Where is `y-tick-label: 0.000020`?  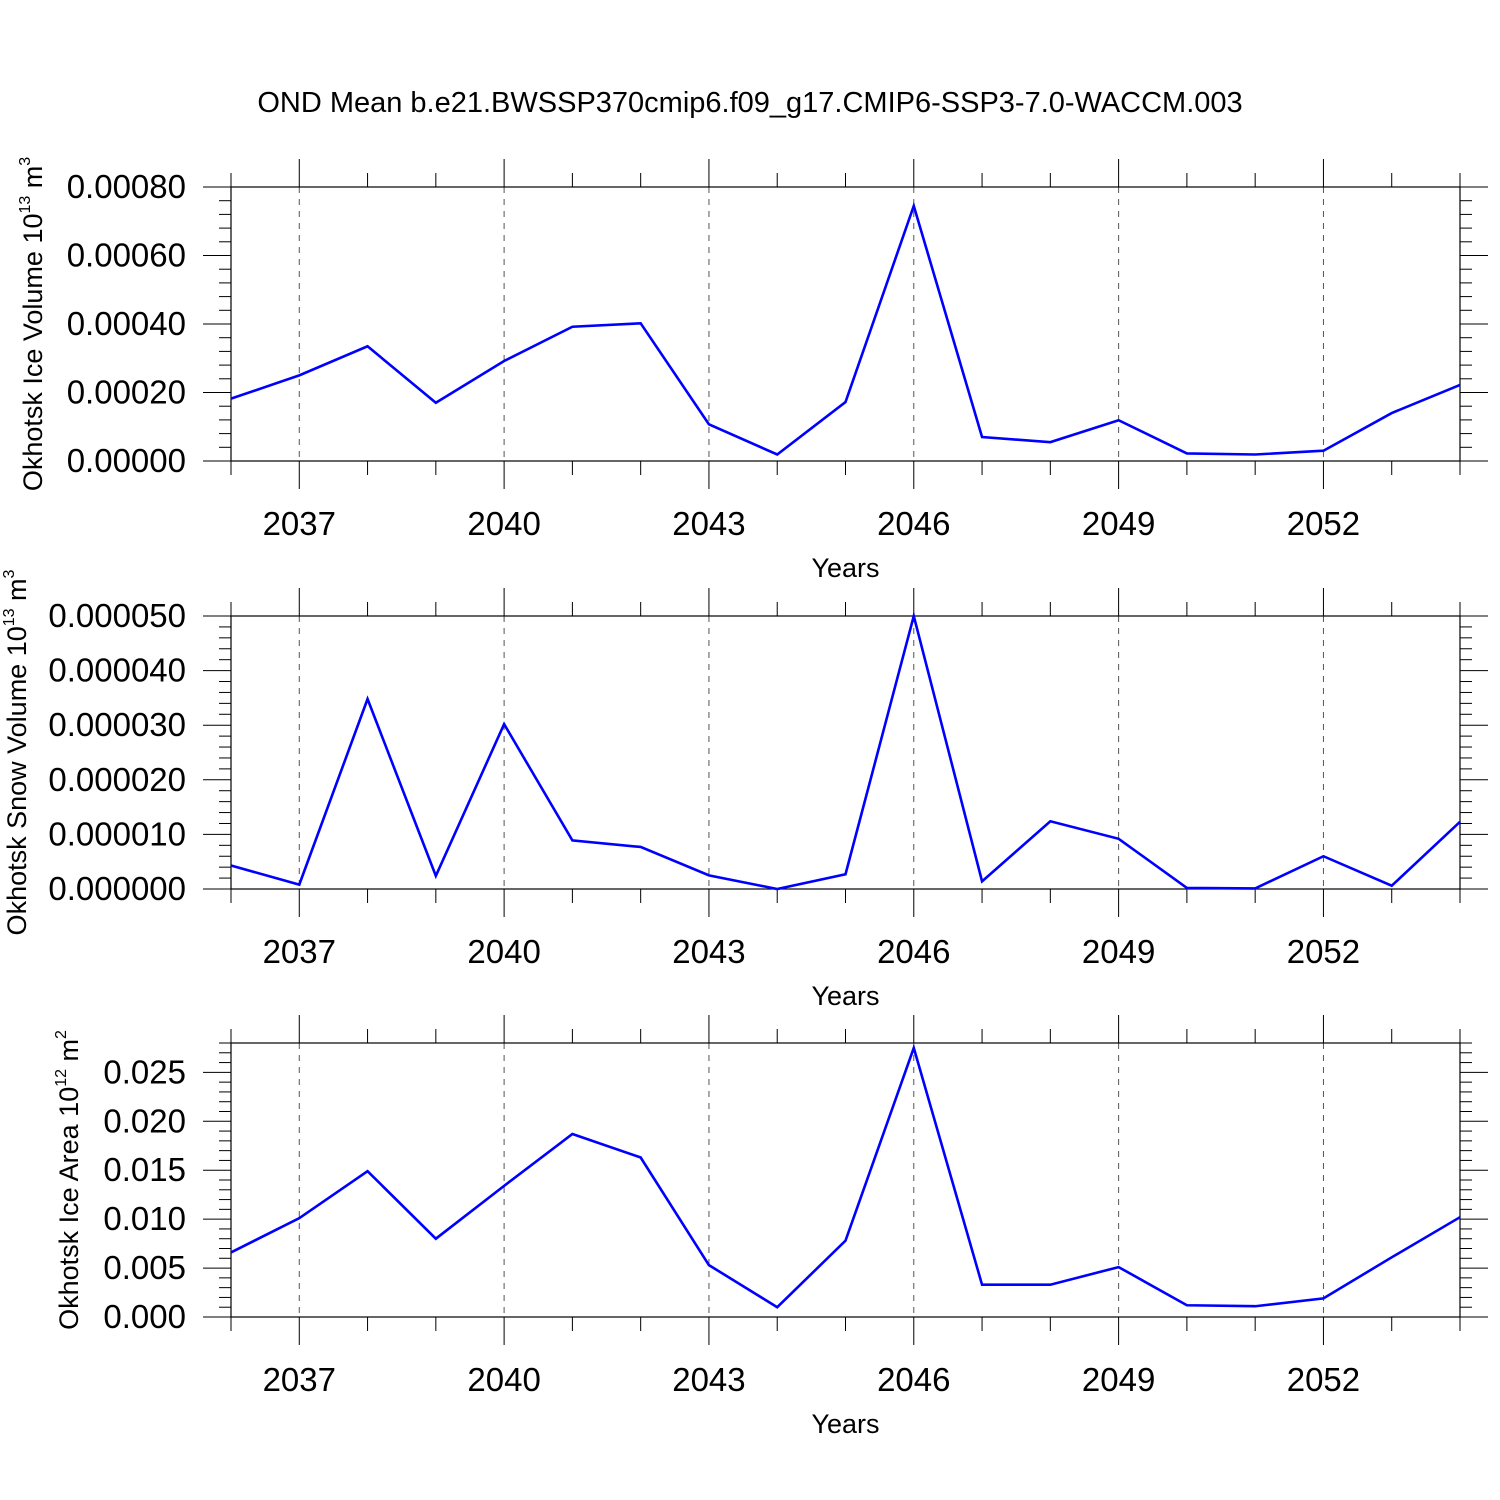 y-tick-label: 0.000020 is located at coordinates (117, 779).